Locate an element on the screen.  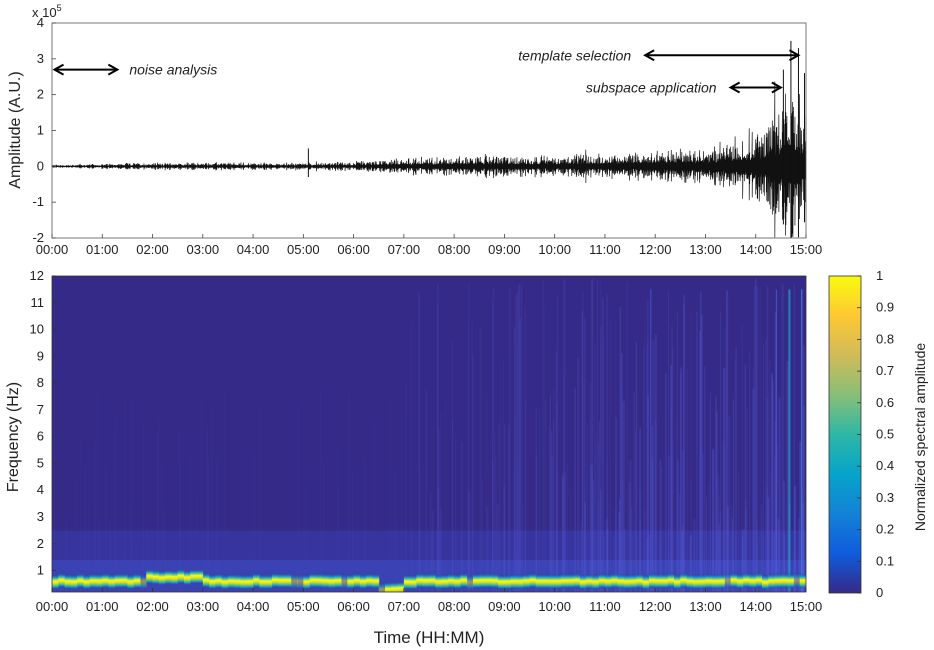
waveform-x-tick-label: 02:00 is located at coordinates (152, 249).